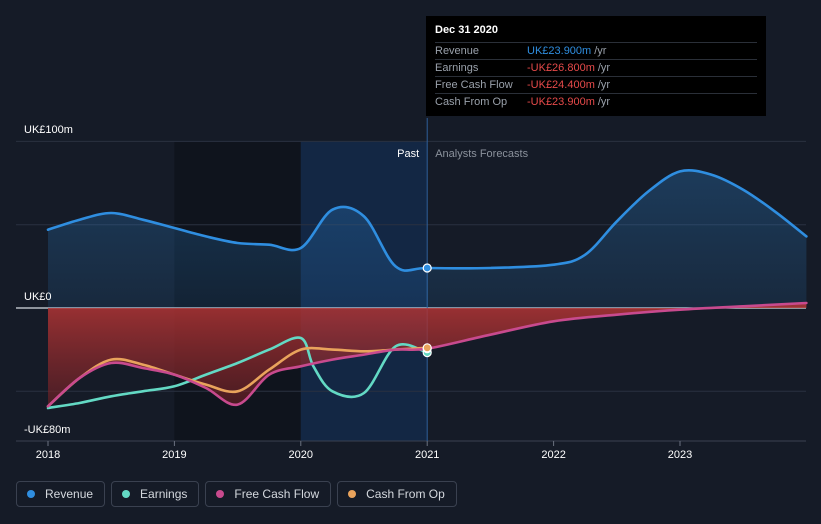 The height and width of the screenshot is (524, 821). Describe the element at coordinates (174, 455) in the screenshot. I see `x-tick-label: 2019` at that location.